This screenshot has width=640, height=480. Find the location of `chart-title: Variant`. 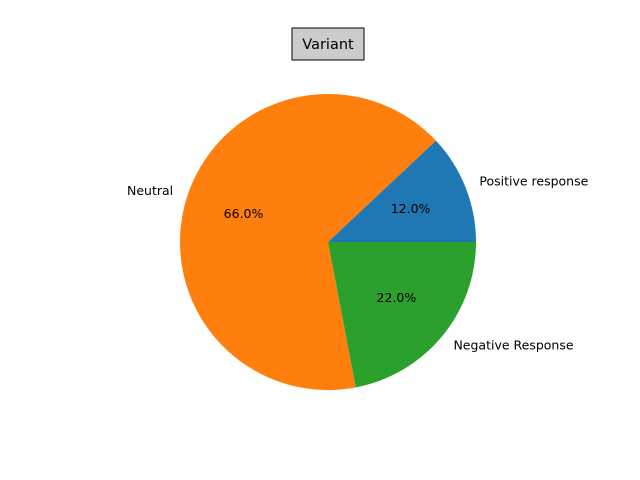

chart-title: Variant is located at coordinates (328, 45).